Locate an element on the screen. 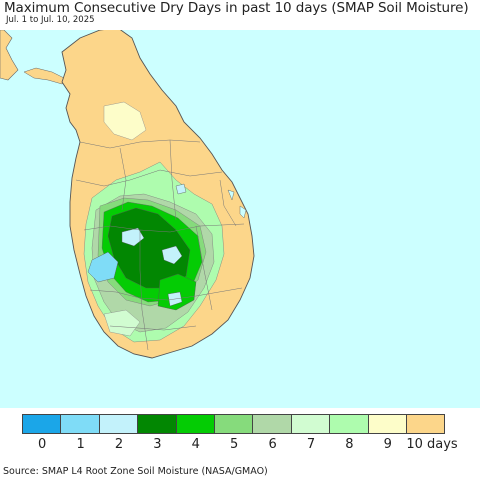 Image resolution: width=480 pixels, height=480 pixels. legend-label-7: 7 is located at coordinates (311, 444).